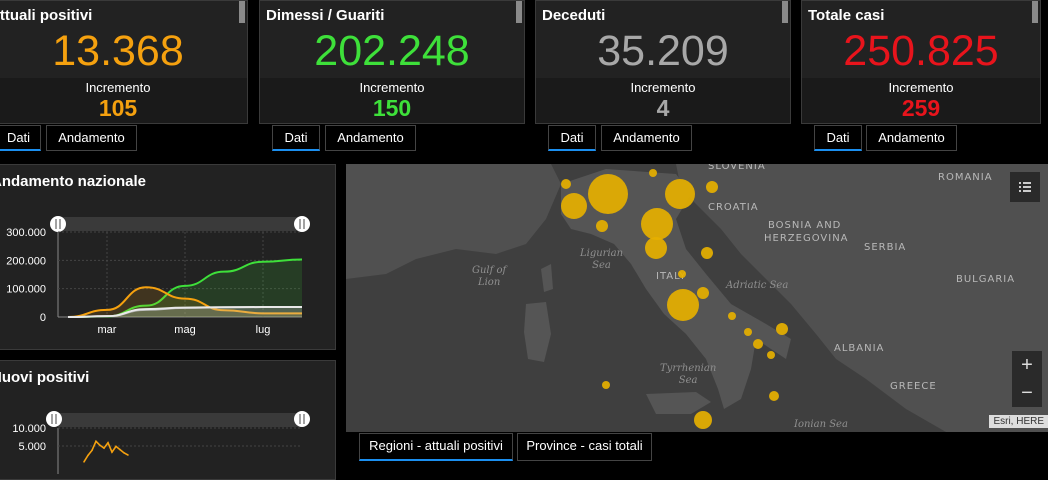 This screenshot has height=480, width=1048. I want to click on land-corsica, so click(547, 278).